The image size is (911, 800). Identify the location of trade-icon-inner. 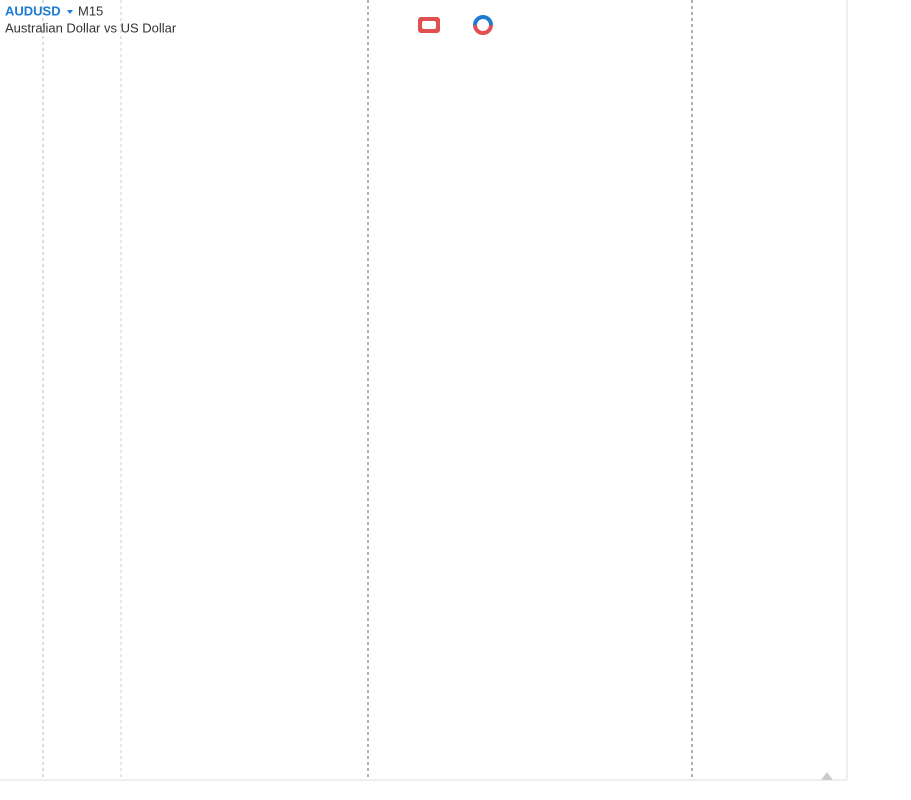
(429, 25).